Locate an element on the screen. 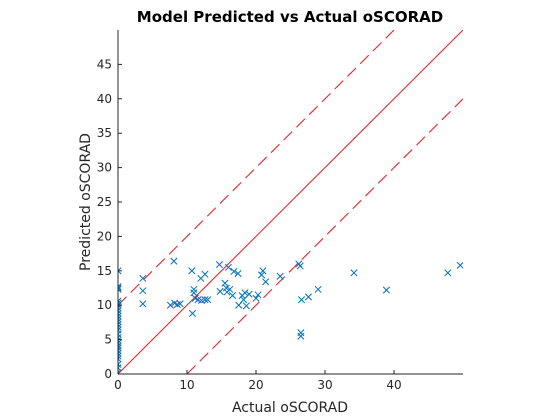  y-axis-label: Predicted oSCORAD is located at coordinates (86, 202).